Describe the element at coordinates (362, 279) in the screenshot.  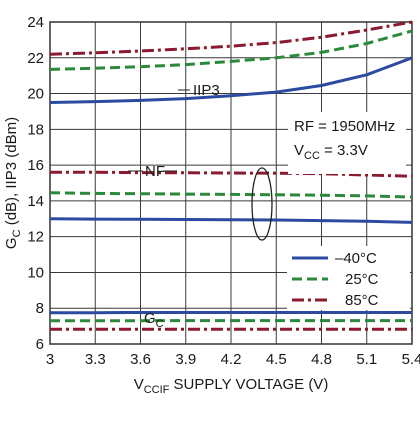
I see `legend-label-25: 25°C` at that location.